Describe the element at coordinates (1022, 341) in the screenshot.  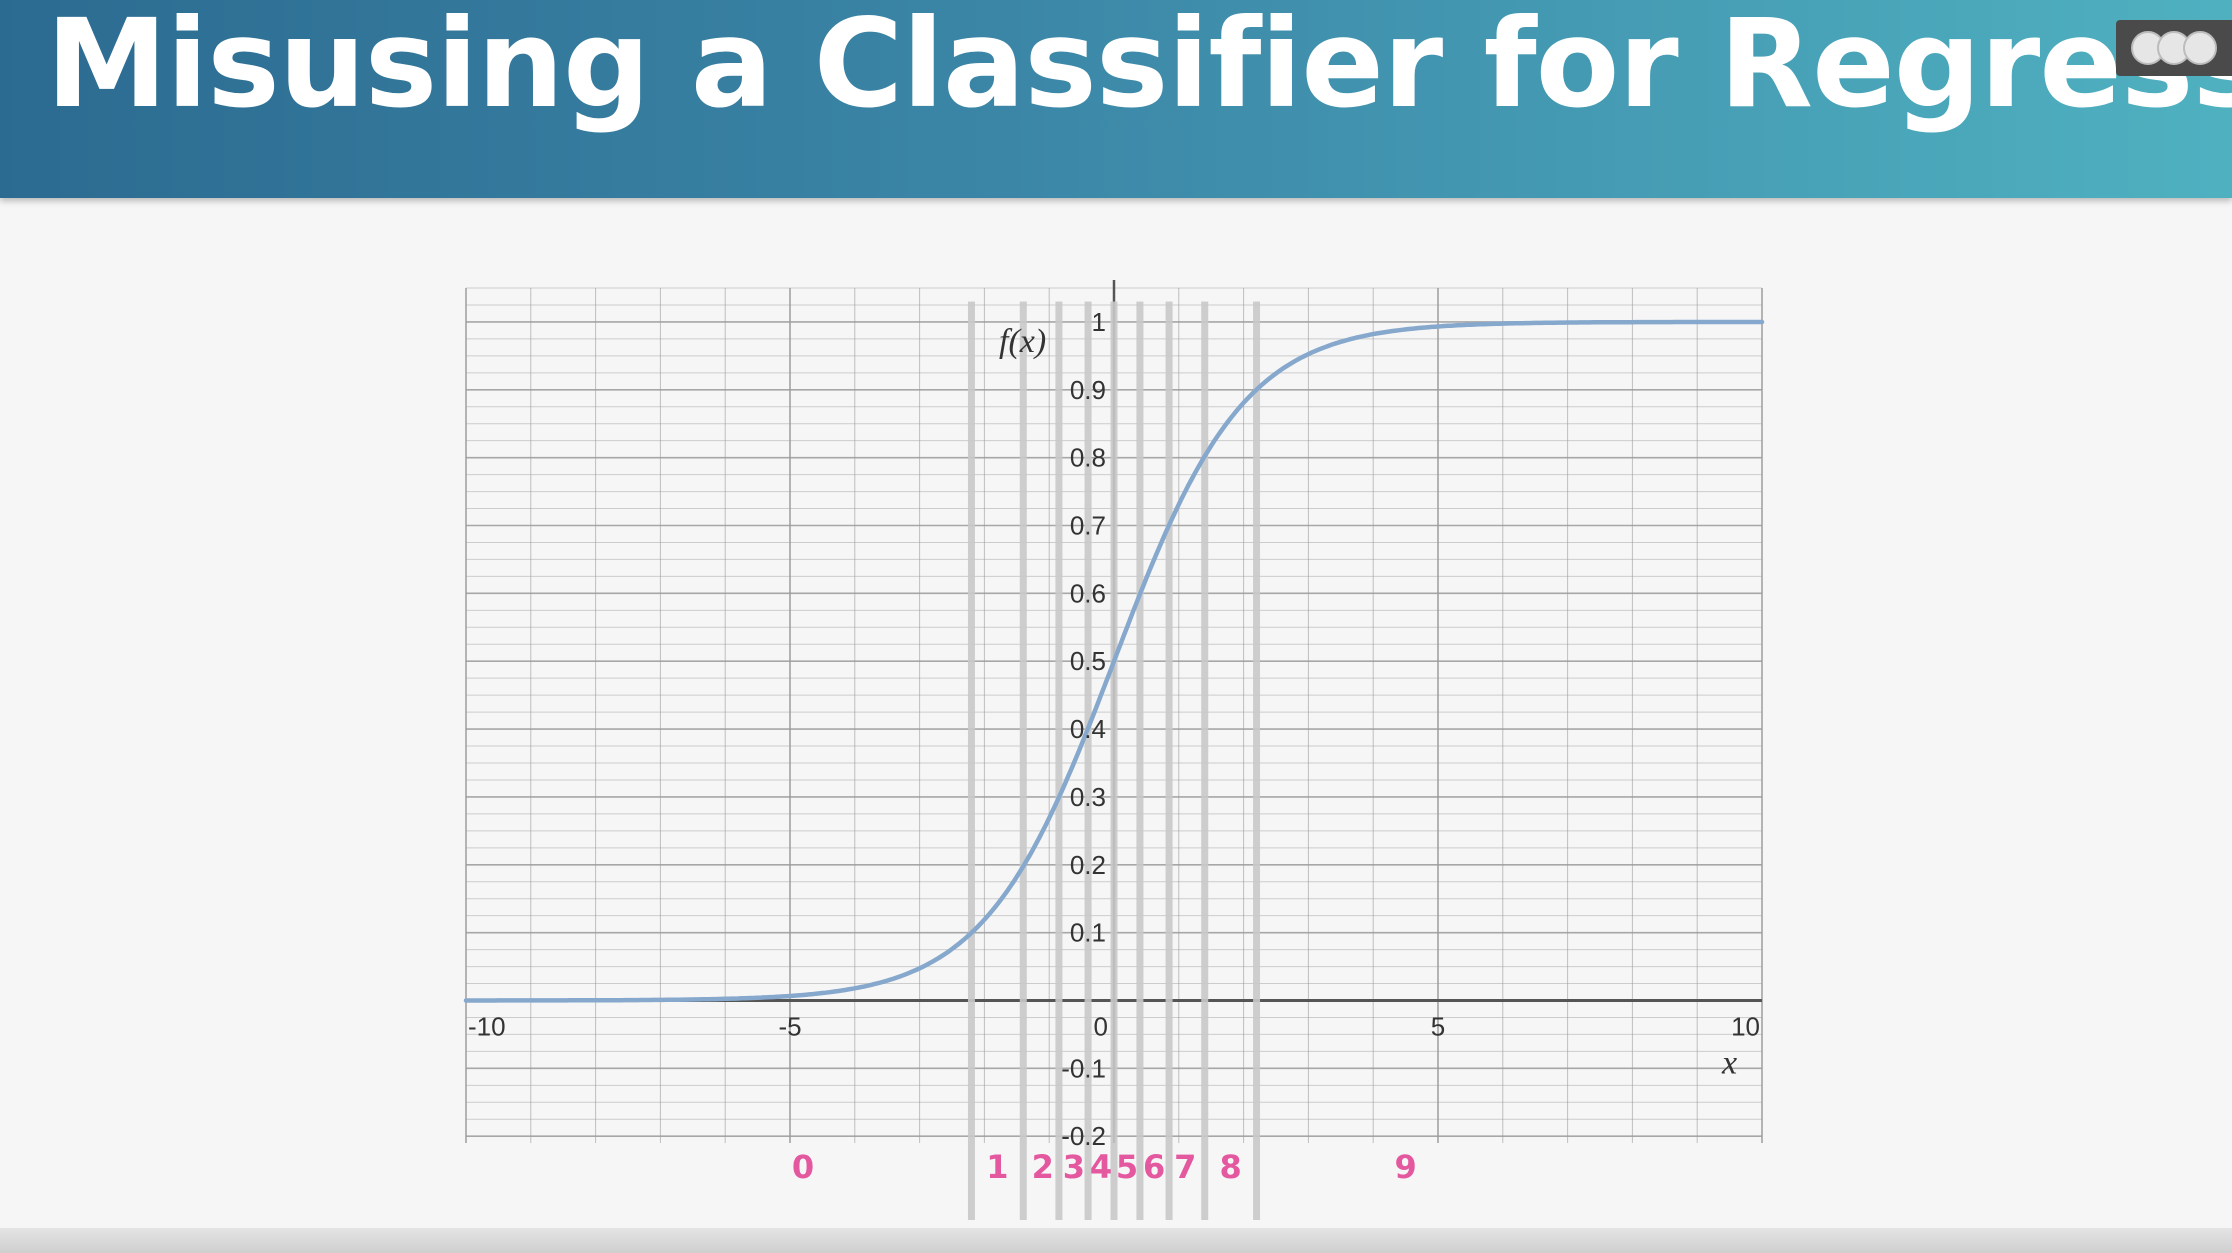
I see `y-axis-label: f(x)` at that location.